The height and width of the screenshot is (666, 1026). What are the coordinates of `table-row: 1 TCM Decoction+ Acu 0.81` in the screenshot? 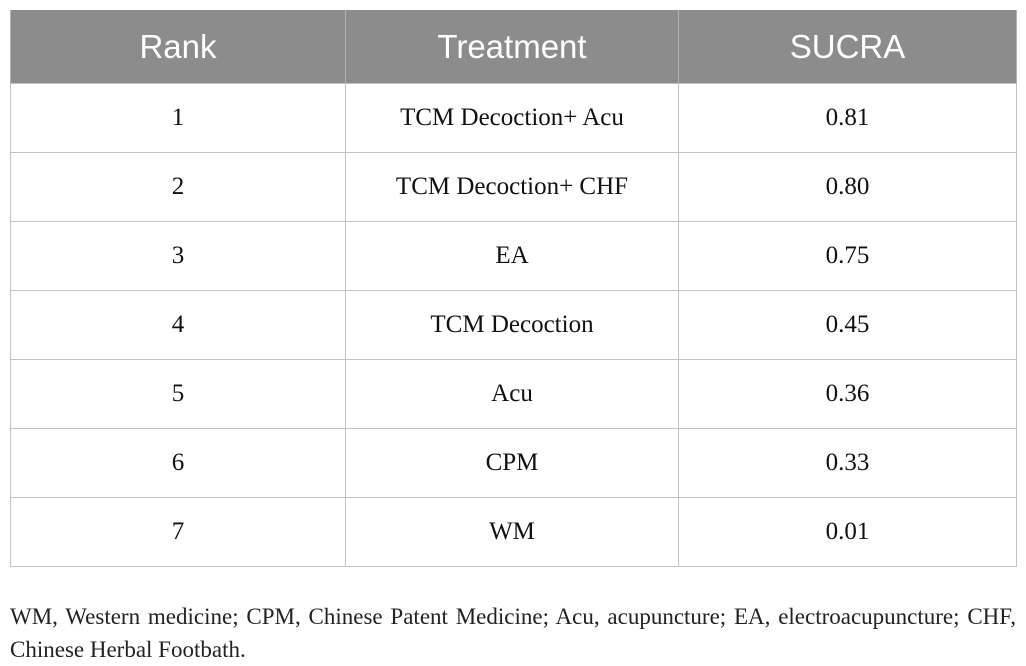 It's located at (513, 118).